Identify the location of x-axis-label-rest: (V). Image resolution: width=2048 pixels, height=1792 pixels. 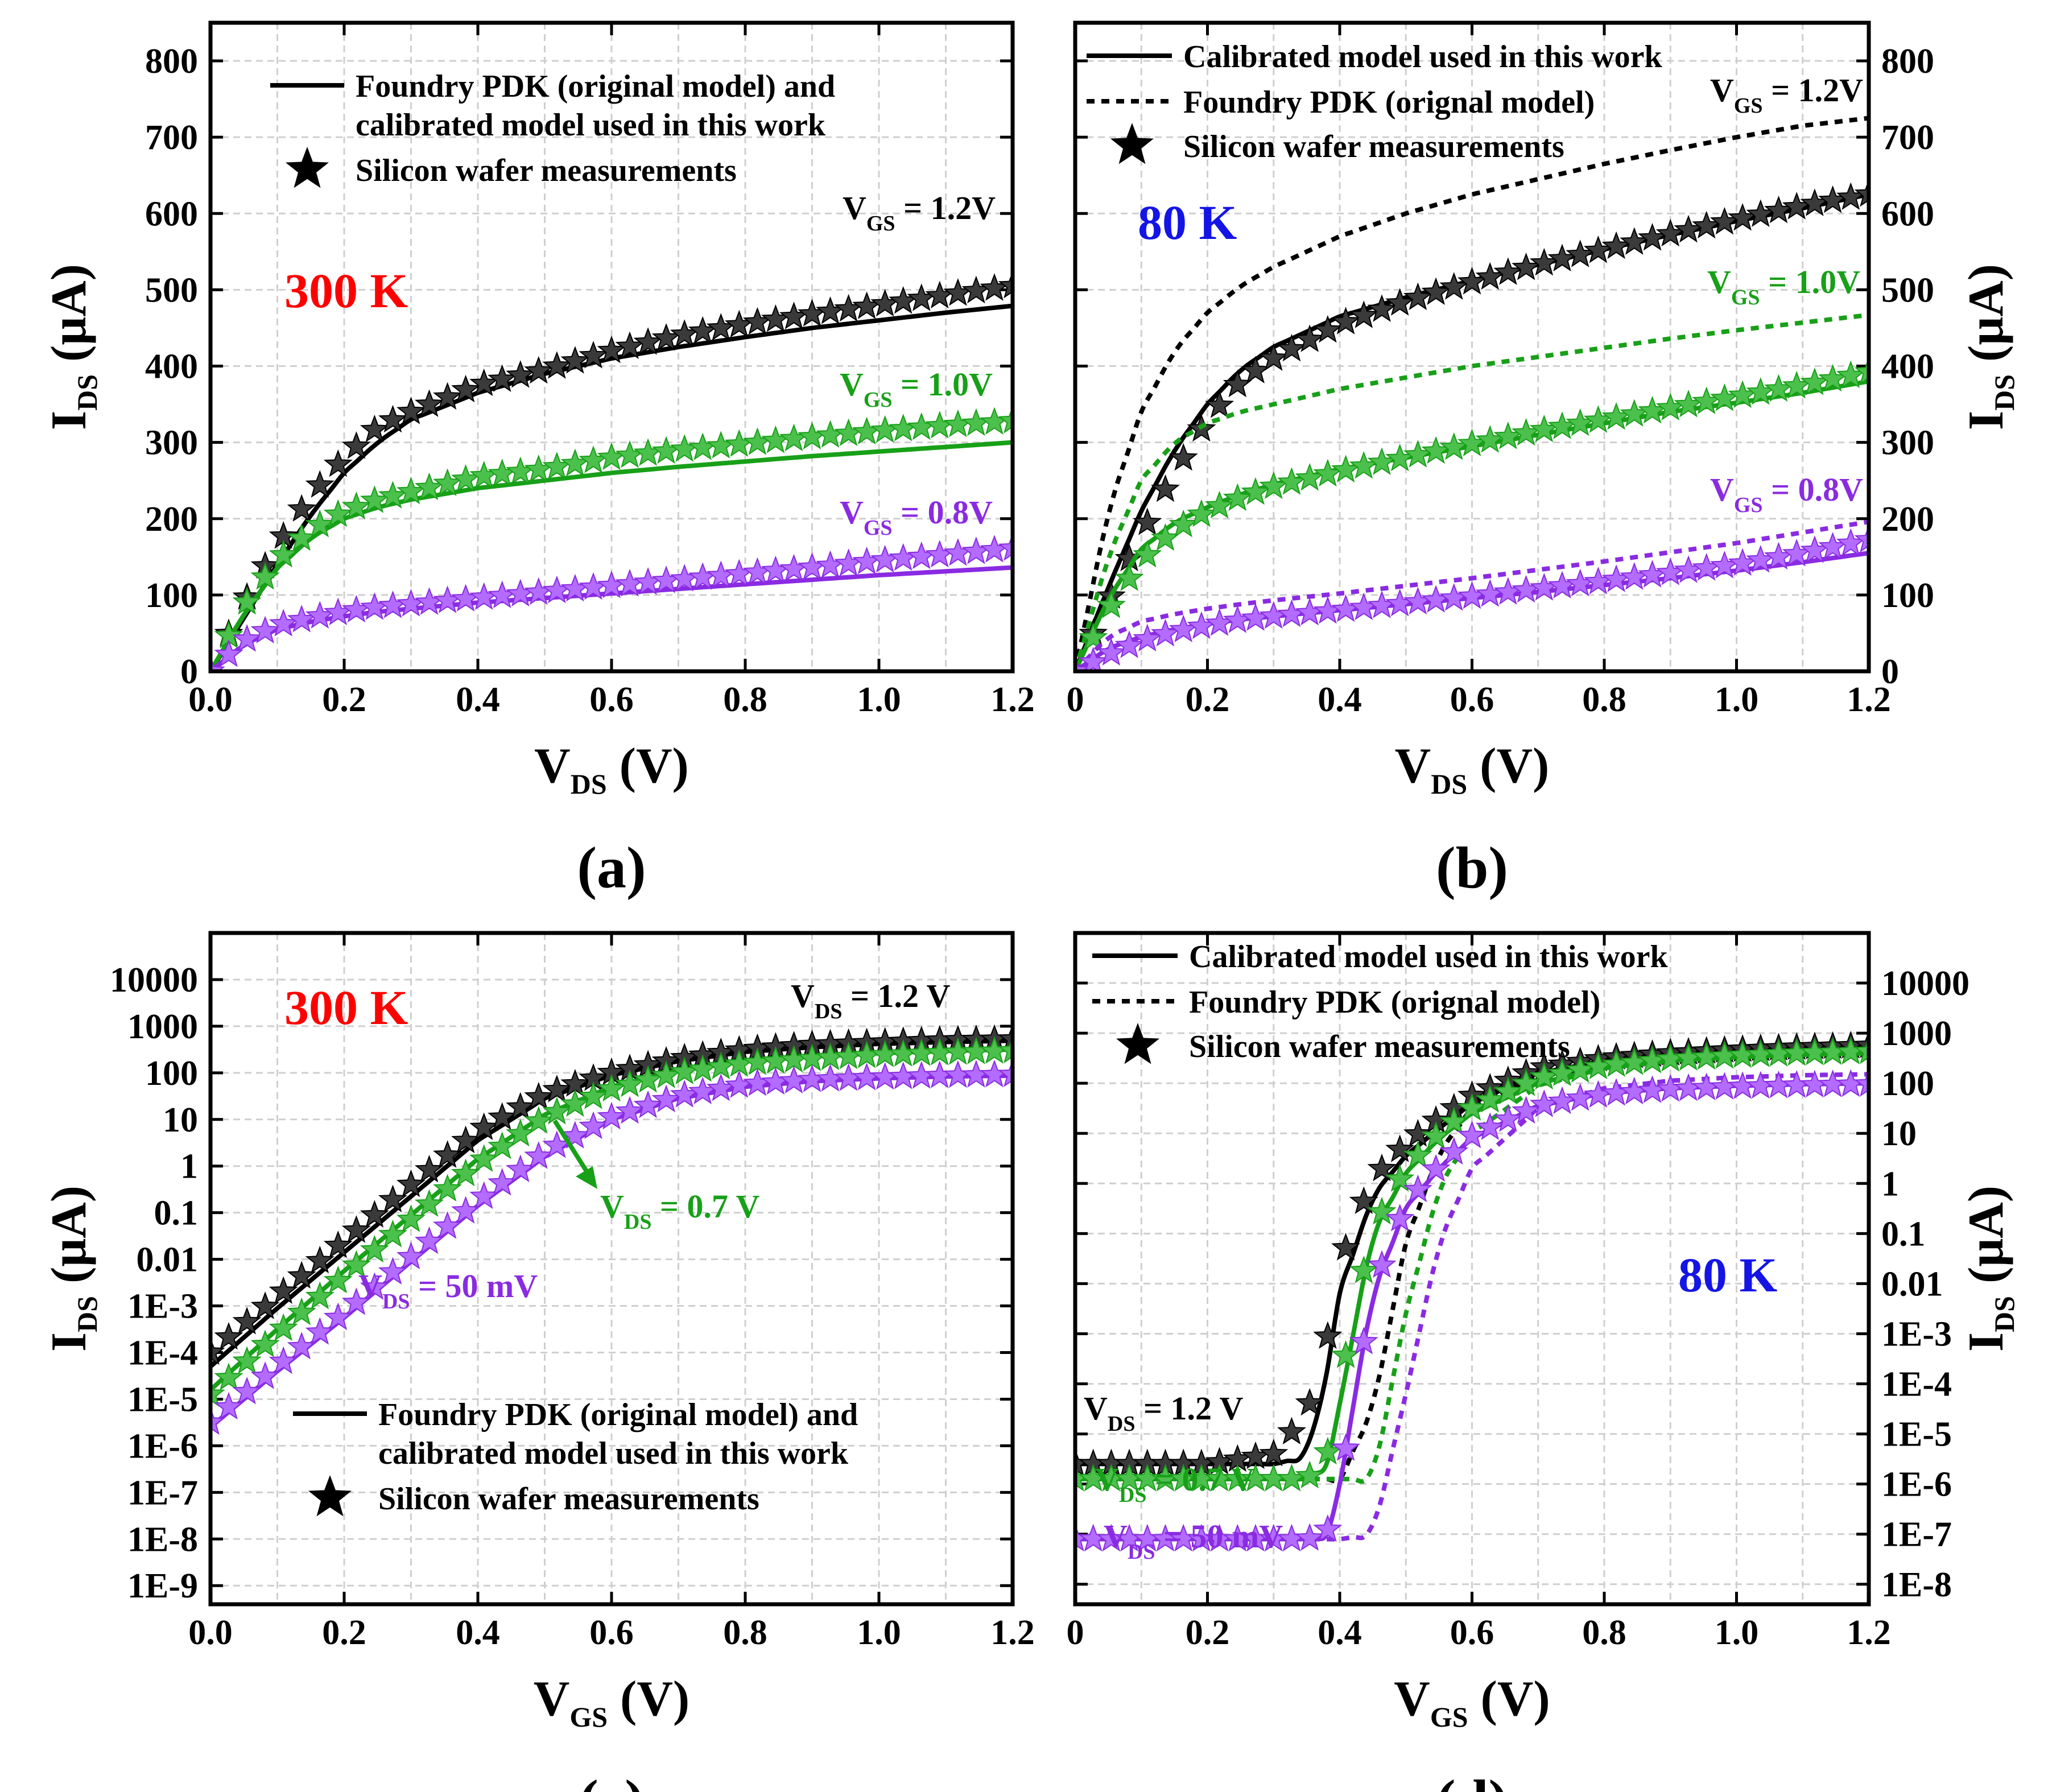
(648, 1699).